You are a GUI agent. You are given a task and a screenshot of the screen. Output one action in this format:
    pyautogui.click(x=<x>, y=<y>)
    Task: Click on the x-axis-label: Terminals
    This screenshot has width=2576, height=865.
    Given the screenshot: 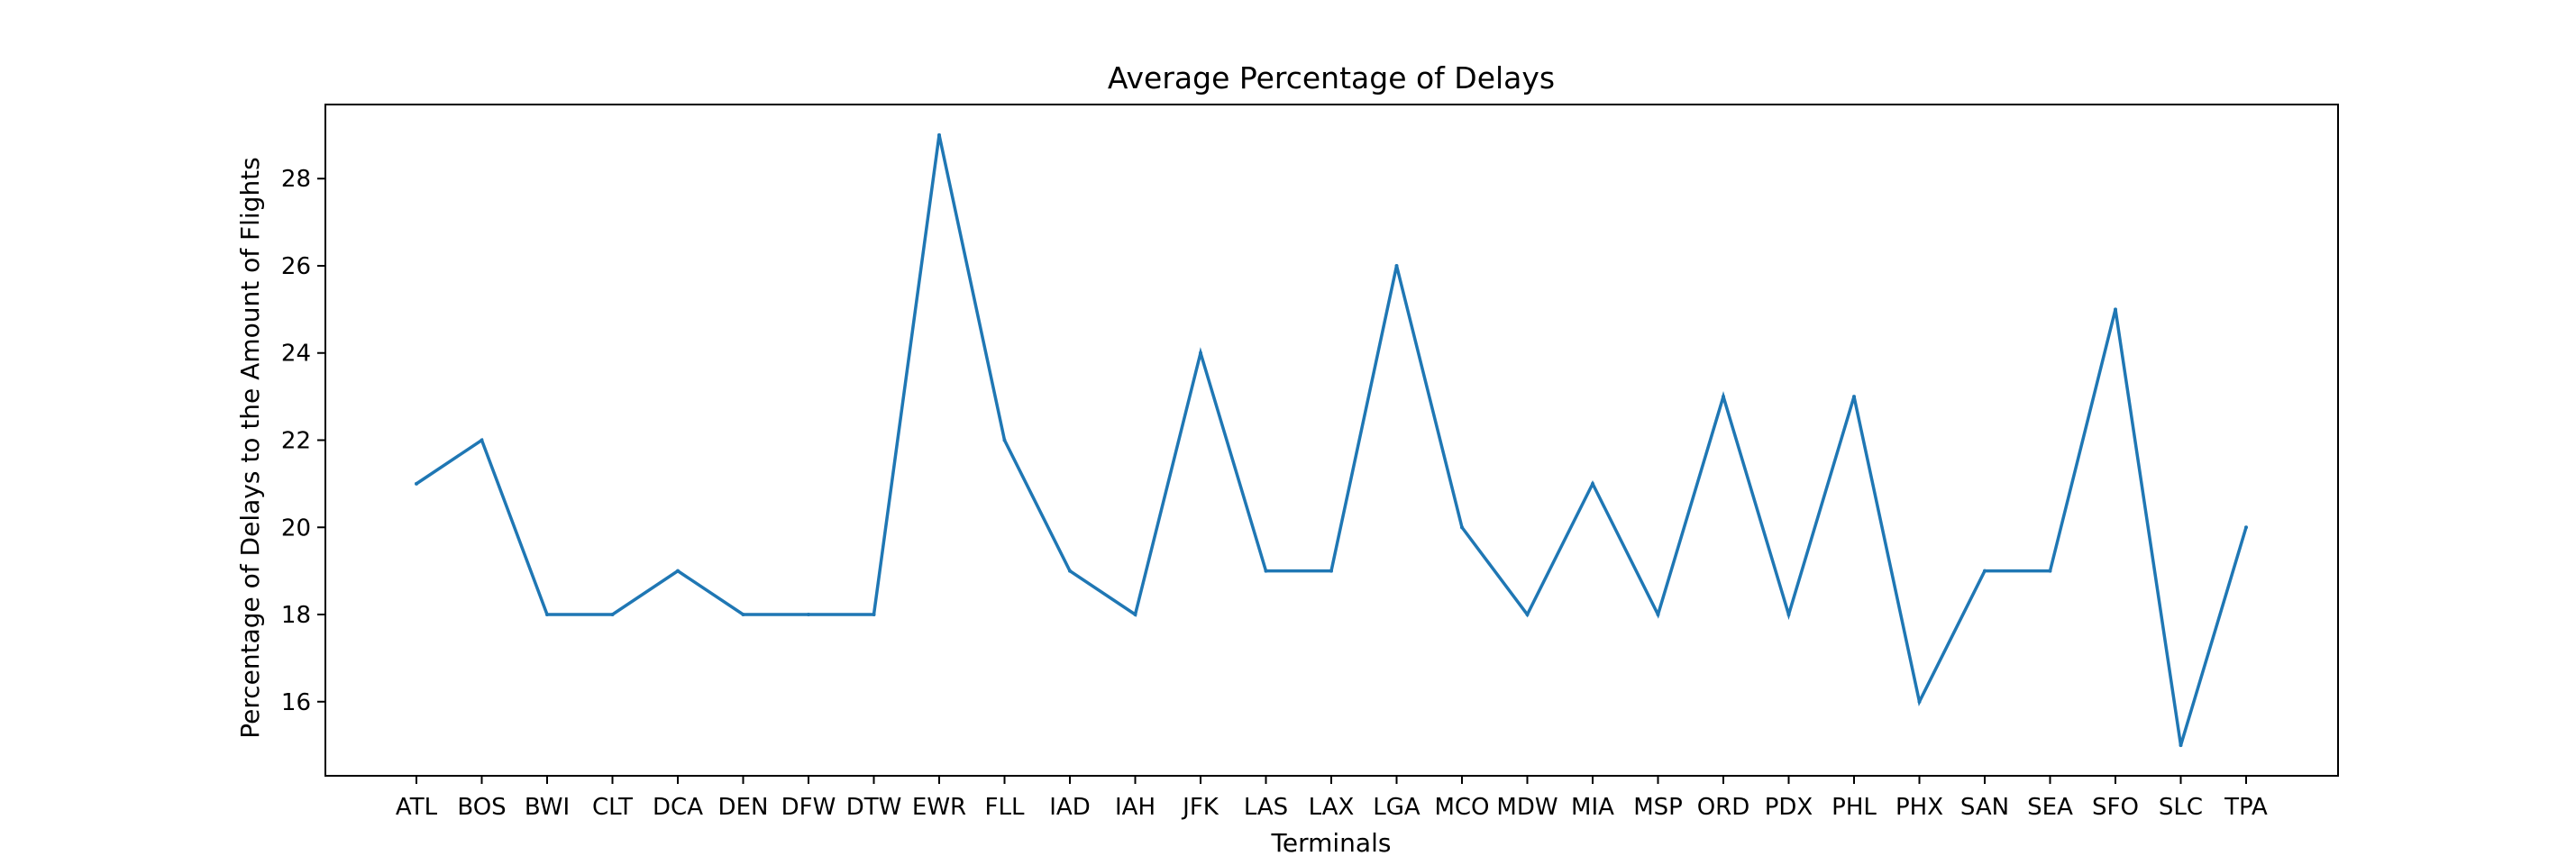 What is the action you would take?
    pyautogui.click(x=1331, y=843)
    